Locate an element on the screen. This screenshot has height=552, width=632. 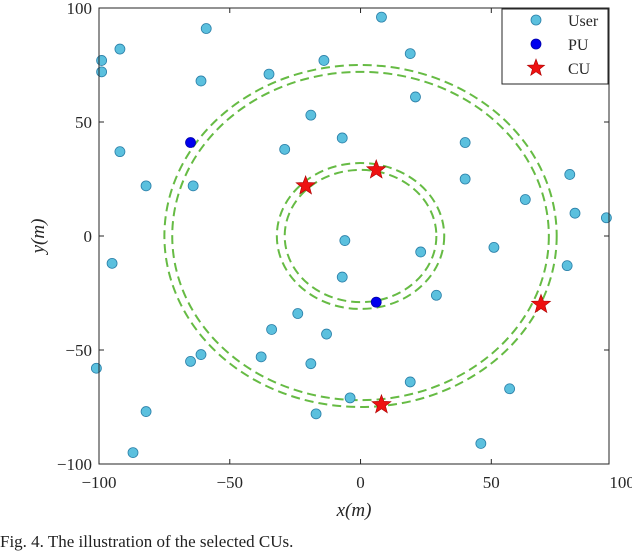
y-tick-label: 0 is located at coordinates (88, 236).